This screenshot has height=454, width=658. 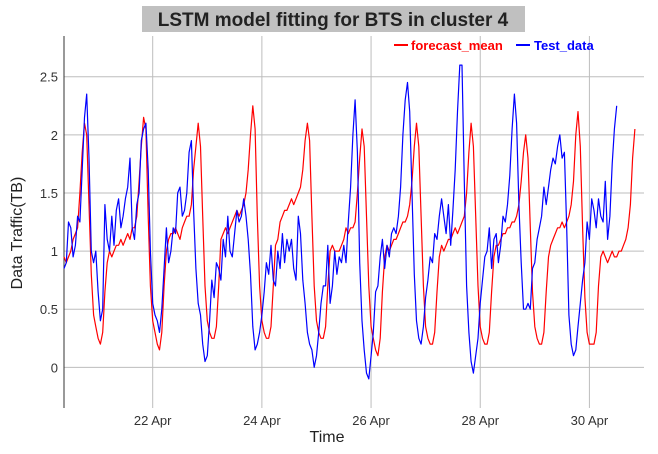 I want to click on y-tick-label: 2.5, so click(x=49, y=77).